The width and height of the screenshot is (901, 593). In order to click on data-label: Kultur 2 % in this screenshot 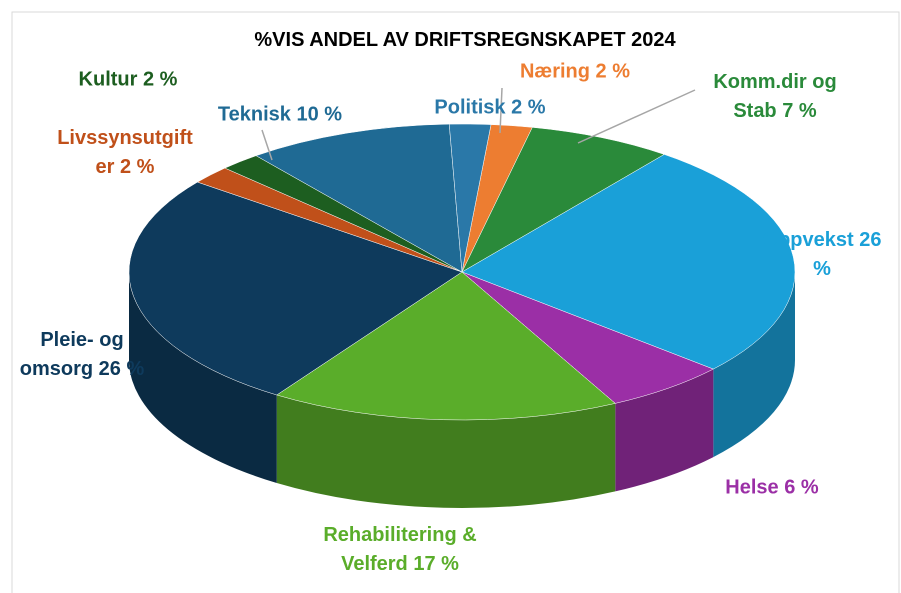, I will do `click(128, 79)`.